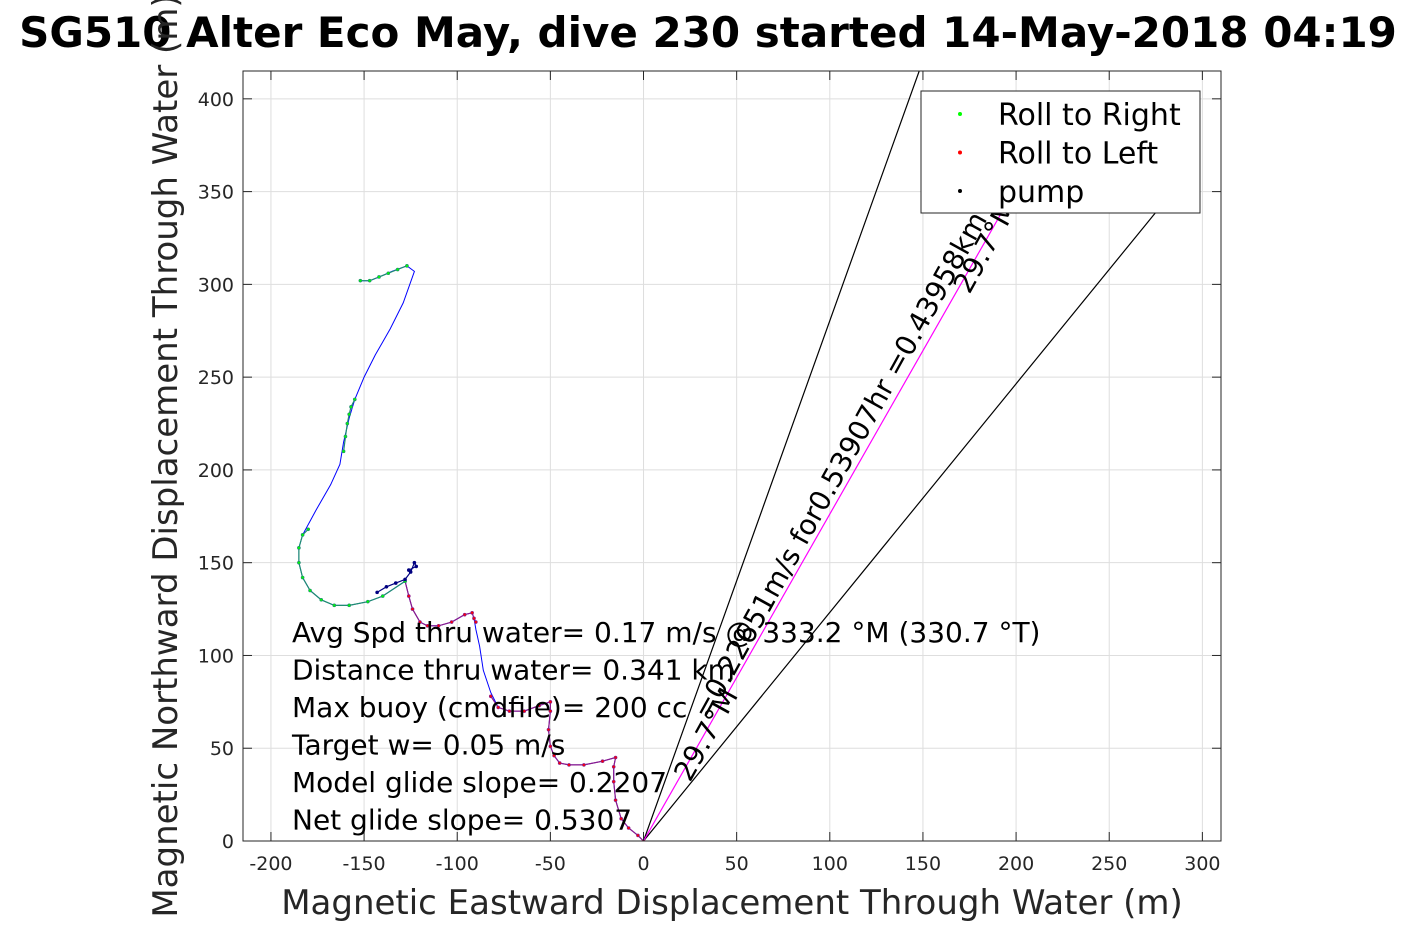 Image resolution: width=1417 pixels, height=945 pixels. Describe the element at coordinates (216, 193) in the screenshot. I see `y-tick-label: 350` at that location.